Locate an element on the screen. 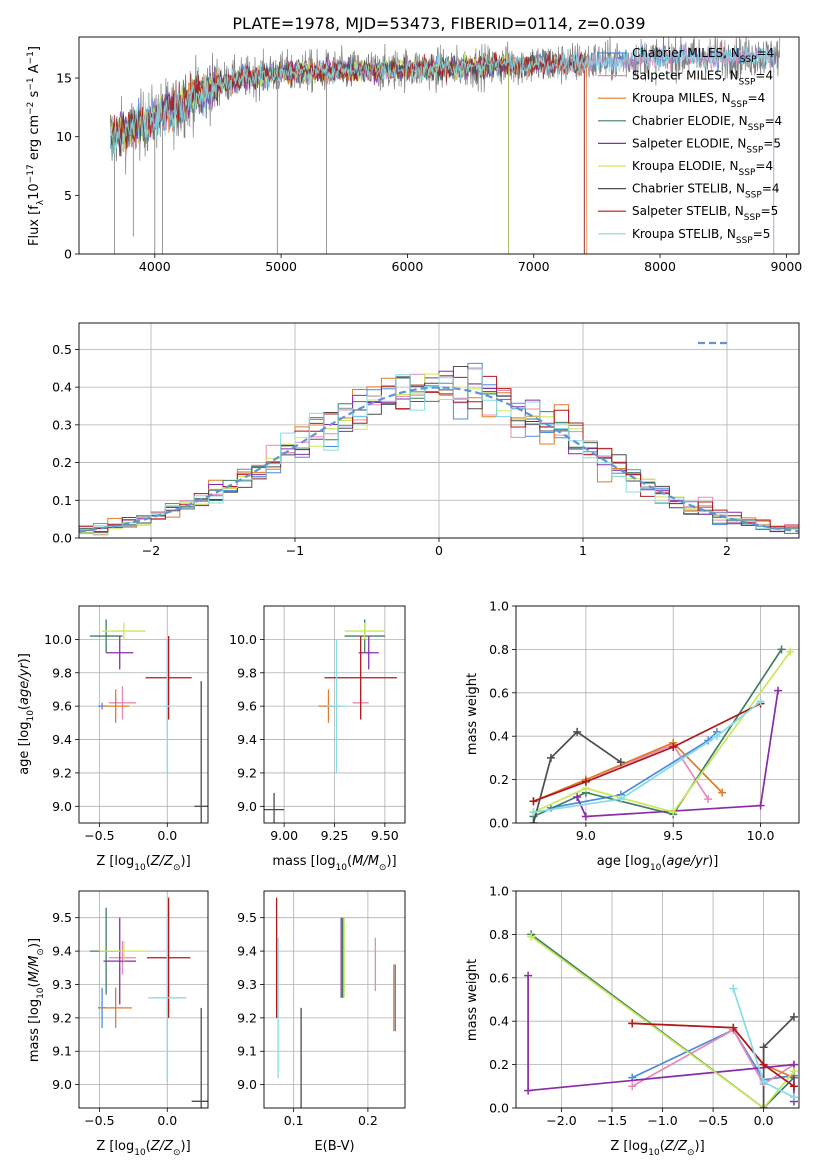 This screenshot has width=819, height=1170. y-tick-label: 9.3 is located at coordinates (247, 984).